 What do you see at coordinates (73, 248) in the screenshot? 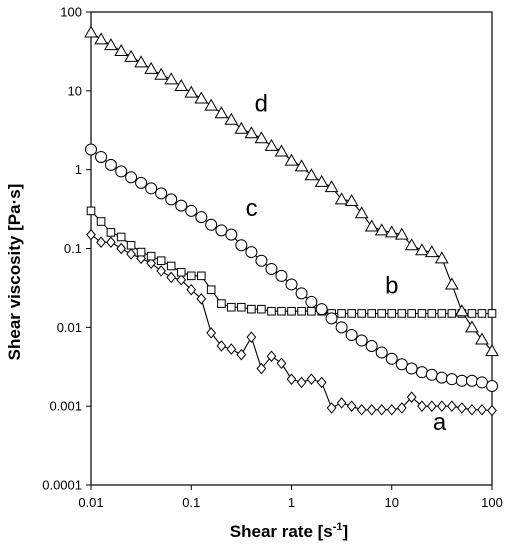
I see `y-tick-label: 0.1` at bounding box center [73, 248].